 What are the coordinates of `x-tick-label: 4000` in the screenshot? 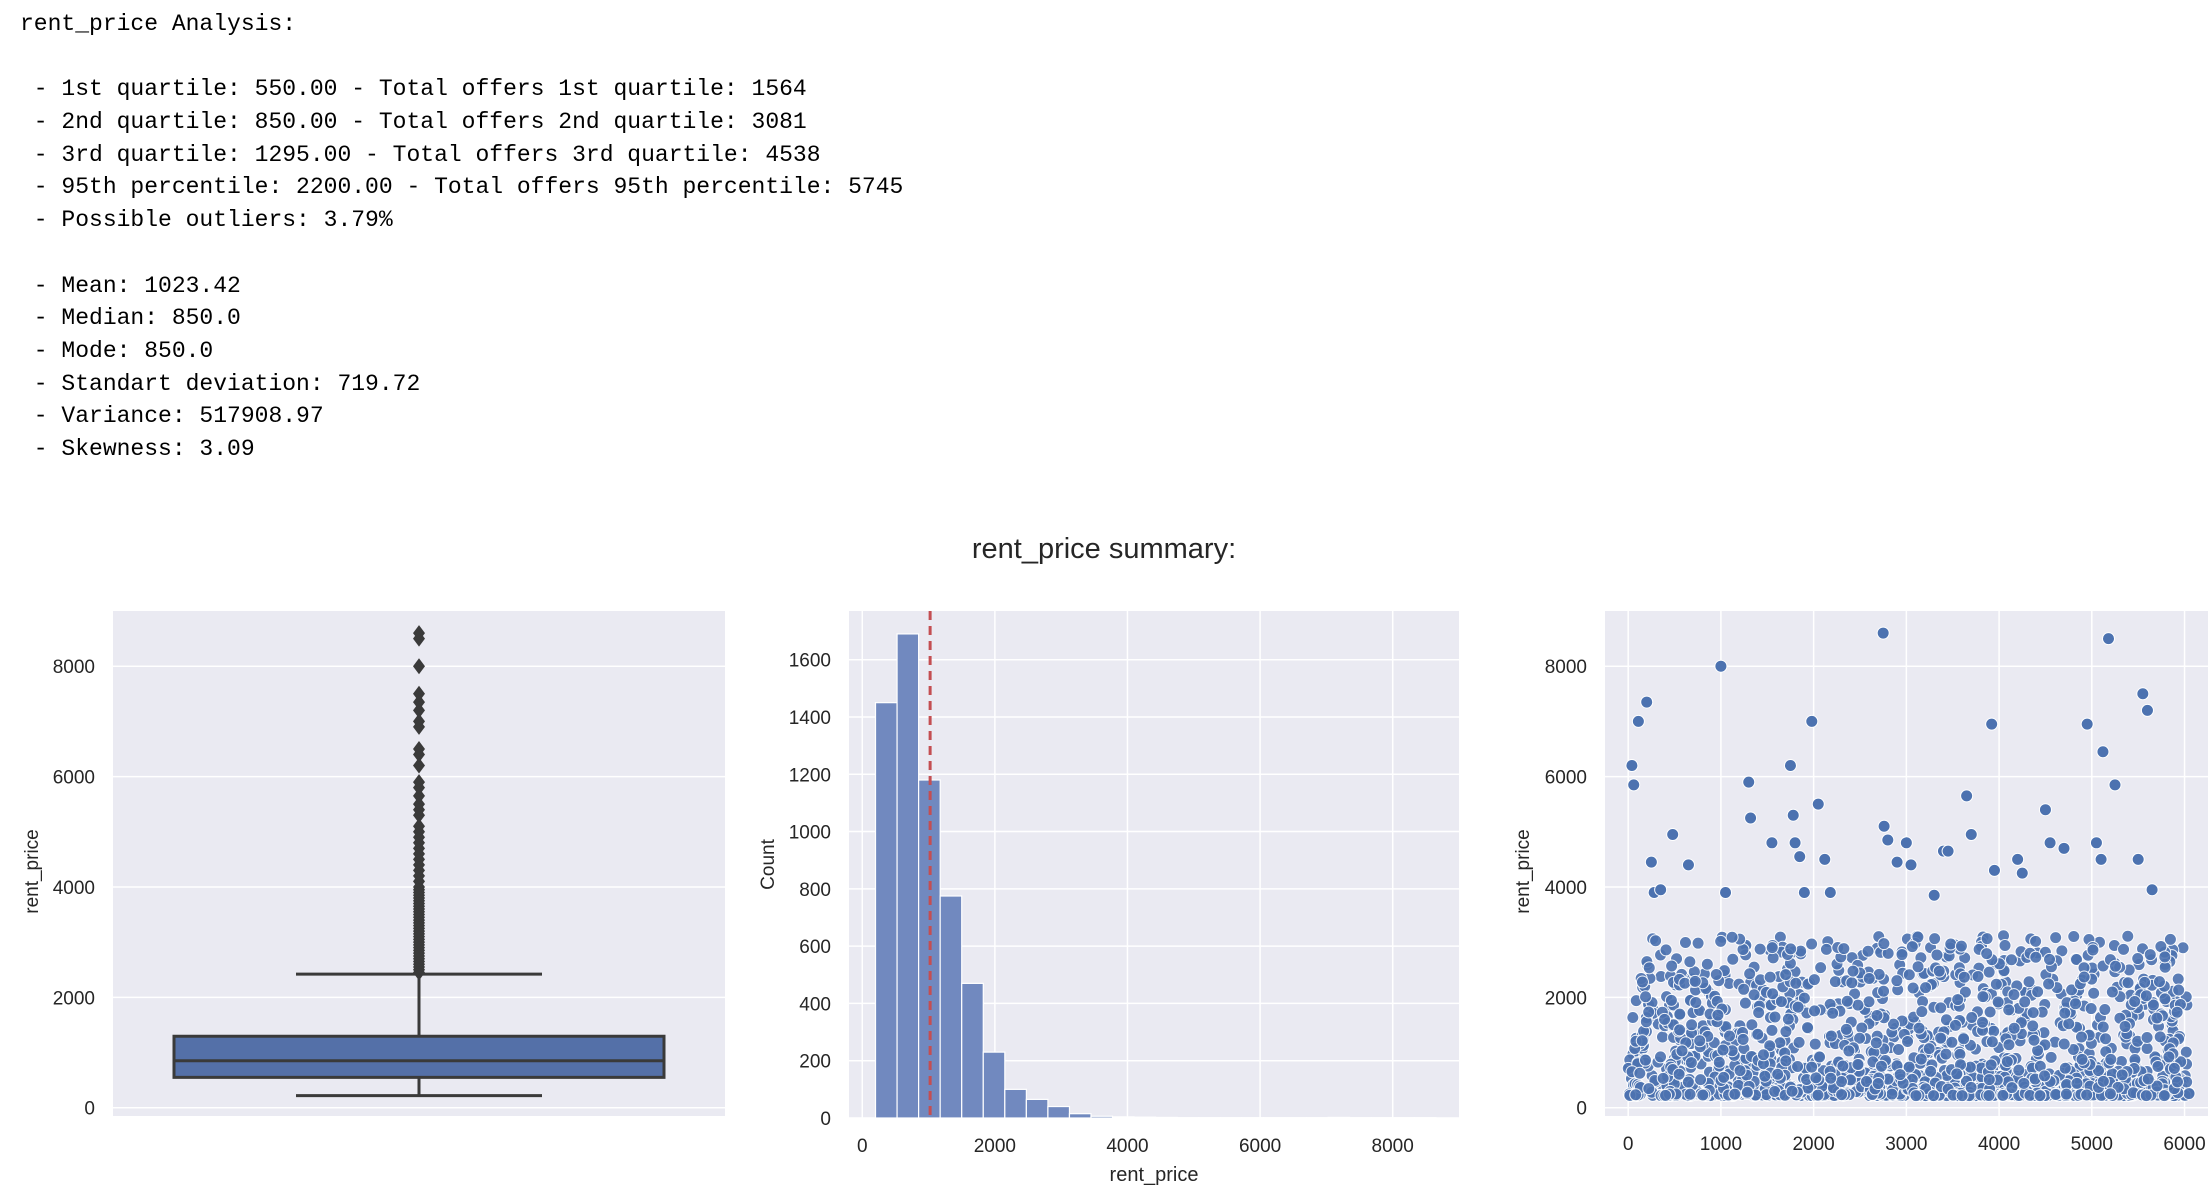 It's located at (1999, 1144).